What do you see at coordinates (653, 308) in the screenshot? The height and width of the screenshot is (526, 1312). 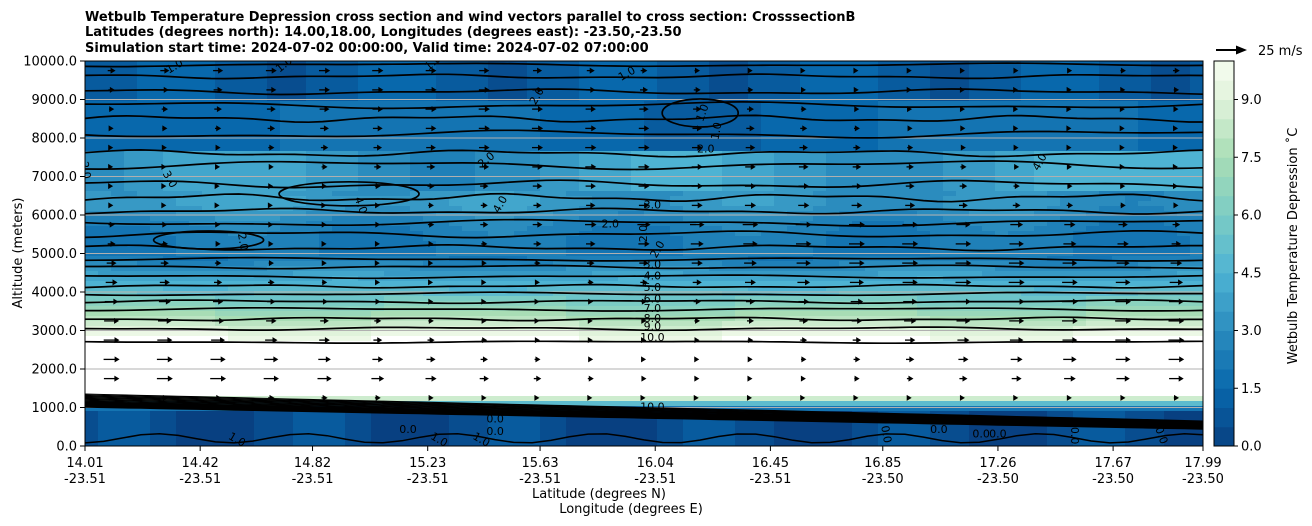 I see `contour-label: 7.0` at bounding box center [653, 308].